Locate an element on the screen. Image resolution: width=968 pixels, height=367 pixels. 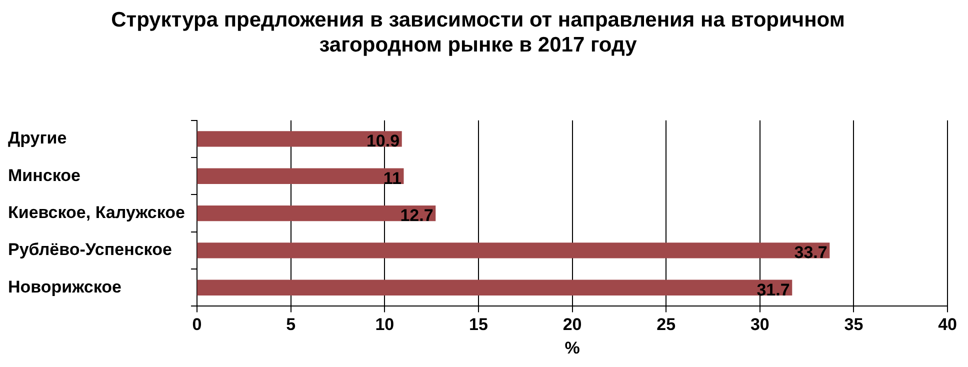
data-label: 33.7 is located at coordinates (811, 252).